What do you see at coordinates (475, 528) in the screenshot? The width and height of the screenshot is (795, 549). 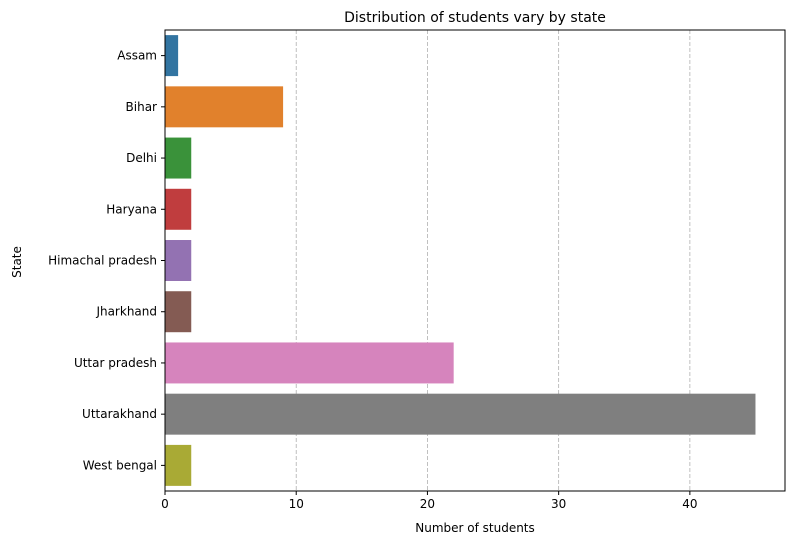 I see `x-axis-label: Number of students` at bounding box center [475, 528].